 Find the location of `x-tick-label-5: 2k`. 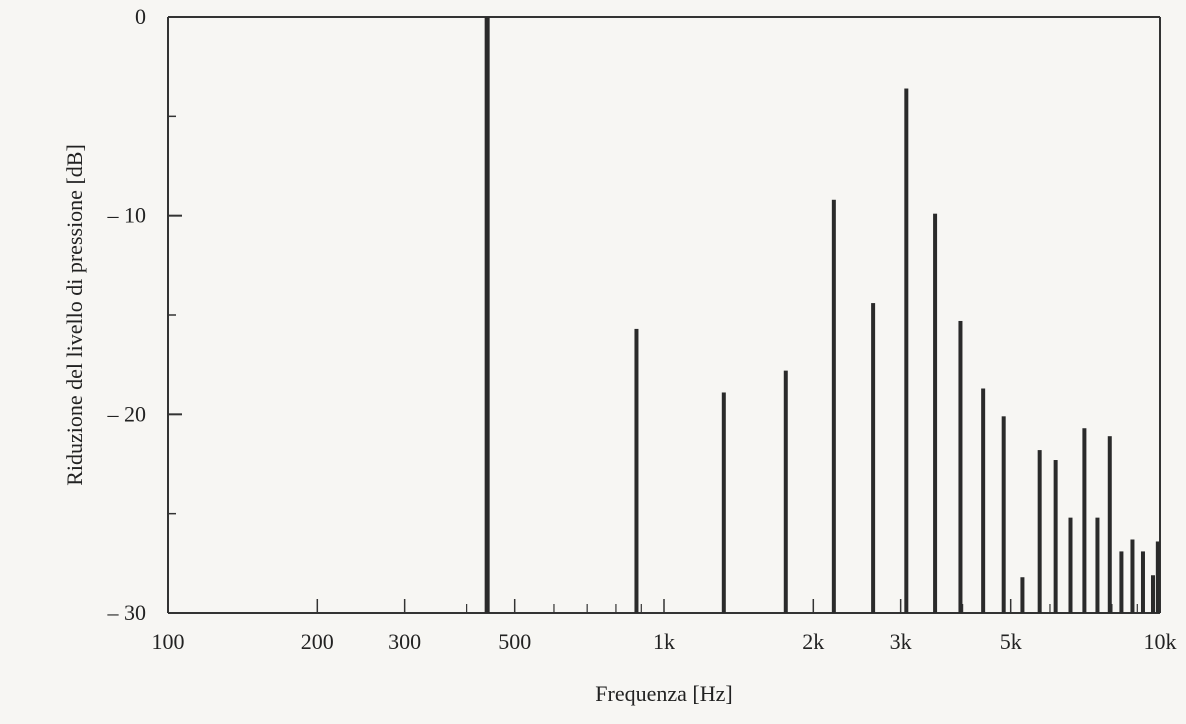

x-tick-label-5: 2k is located at coordinates (813, 641).